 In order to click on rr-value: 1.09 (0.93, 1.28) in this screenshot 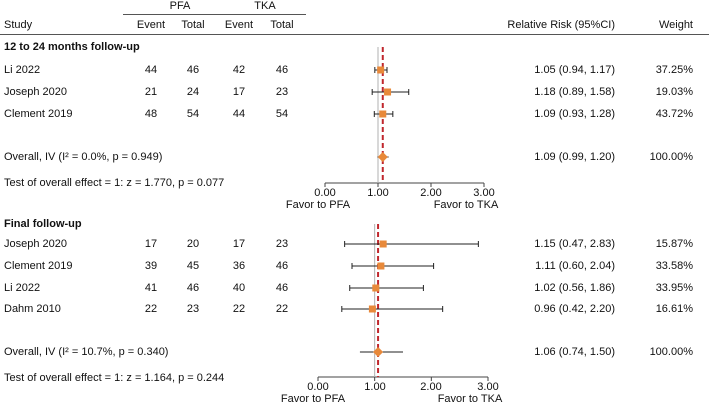, I will do `click(574, 114)`.